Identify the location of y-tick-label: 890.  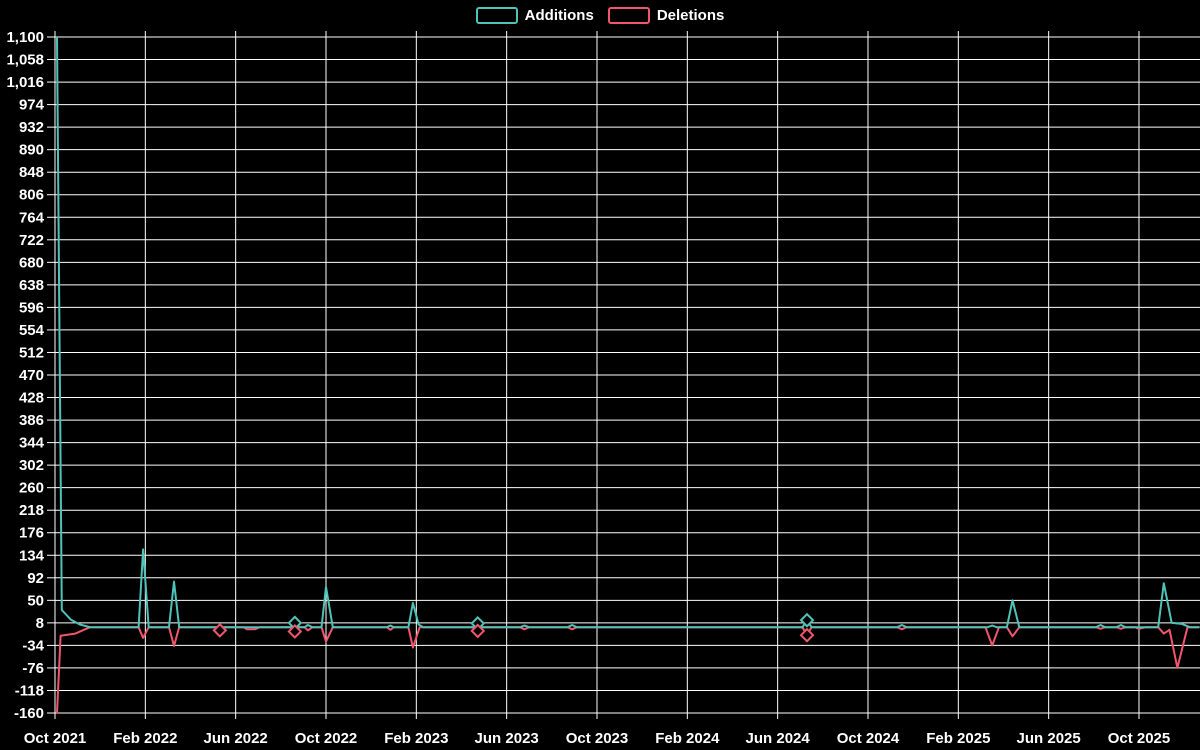
(31, 150).